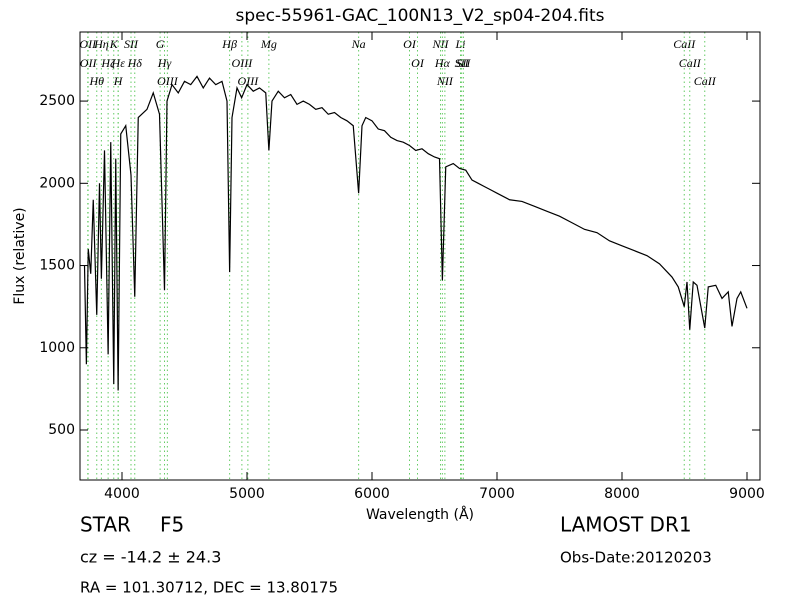 The height and width of the screenshot is (600, 800). I want to click on y-tick-label: 500, so click(61, 430).